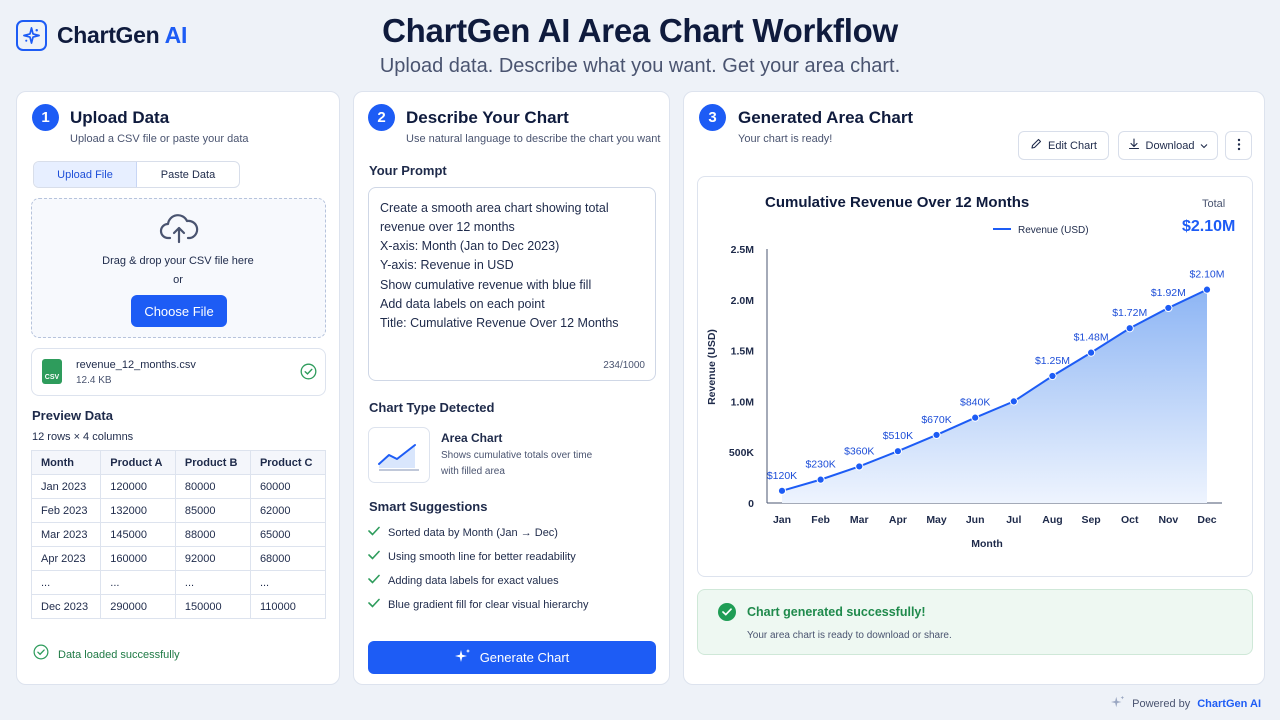  I want to click on x-tick-label: Oct, so click(1130, 520).